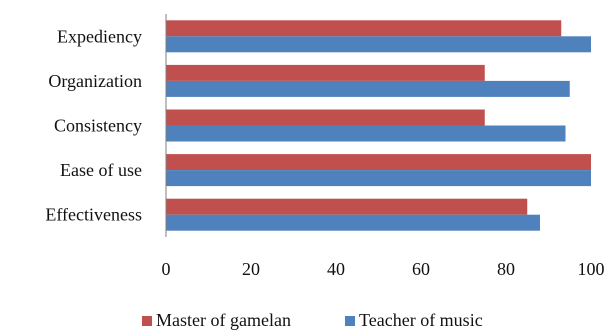 This screenshot has height=335, width=615. What do you see at coordinates (353, 222) in the screenshot?
I see `bar-effectiveness-teacher-of-music` at bounding box center [353, 222].